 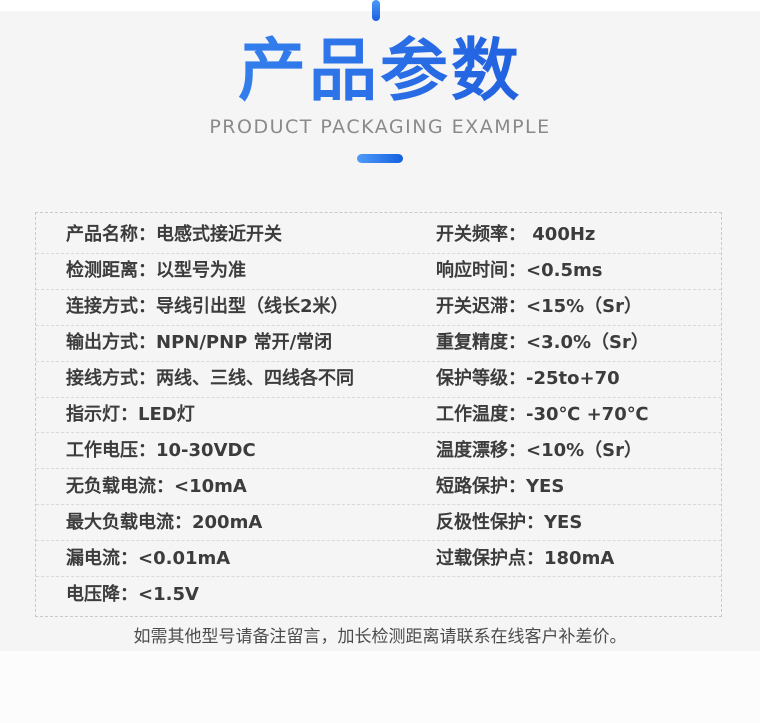 What do you see at coordinates (587, 414) in the screenshot?
I see `spec-value: -30℃ +70℃` at bounding box center [587, 414].